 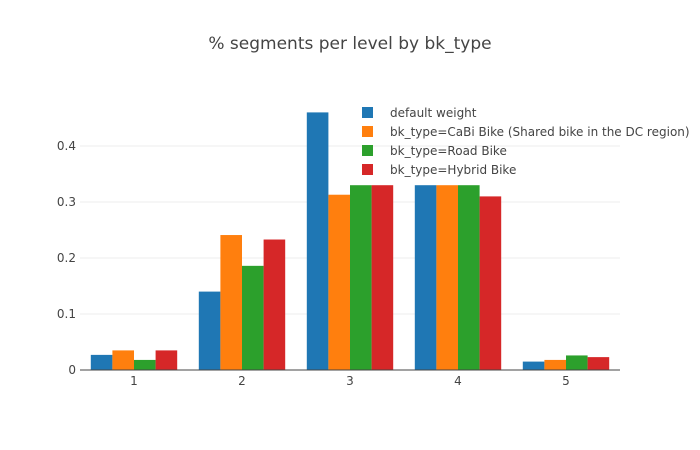 I want to click on legend-item: bk_type=Hybrid Bike, so click(x=439, y=170).